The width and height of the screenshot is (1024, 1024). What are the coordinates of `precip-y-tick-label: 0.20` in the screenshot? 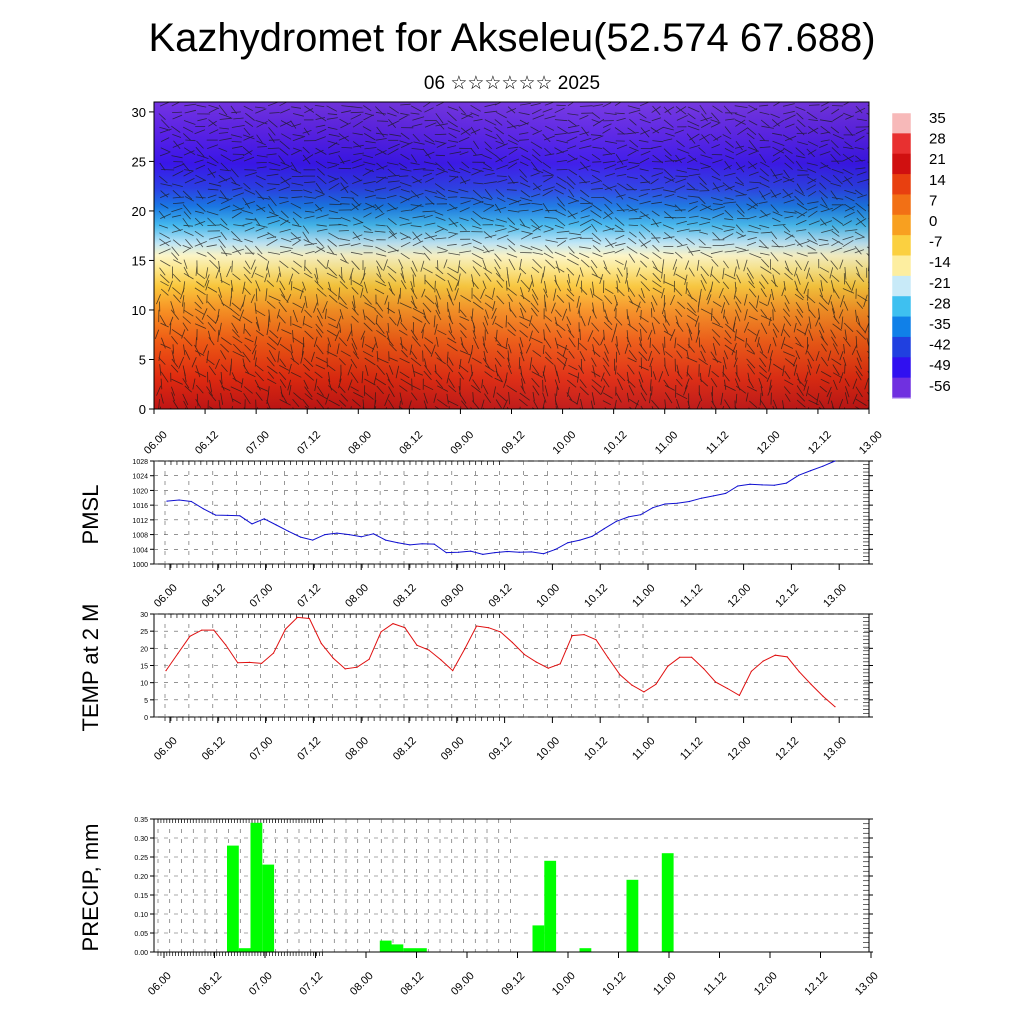 It's located at (141, 877).